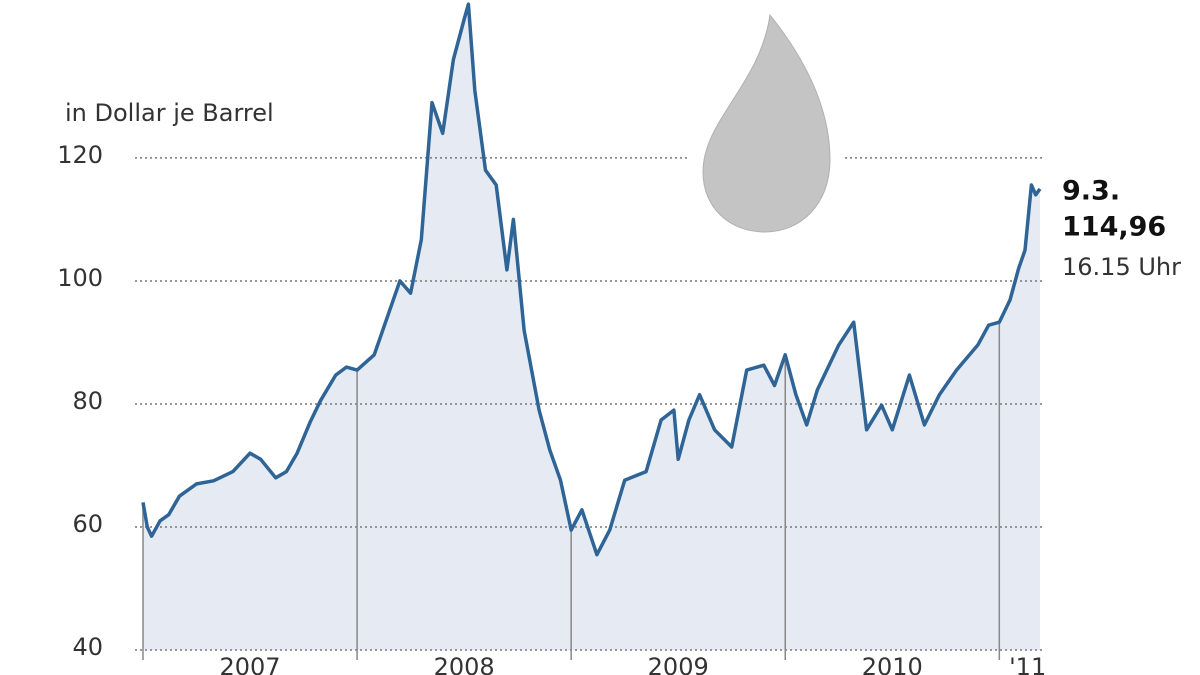 The image size is (1200, 675). Describe the element at coordinates (87, 524) in the screenshot. I see `y-tick-label: 60` at that location.